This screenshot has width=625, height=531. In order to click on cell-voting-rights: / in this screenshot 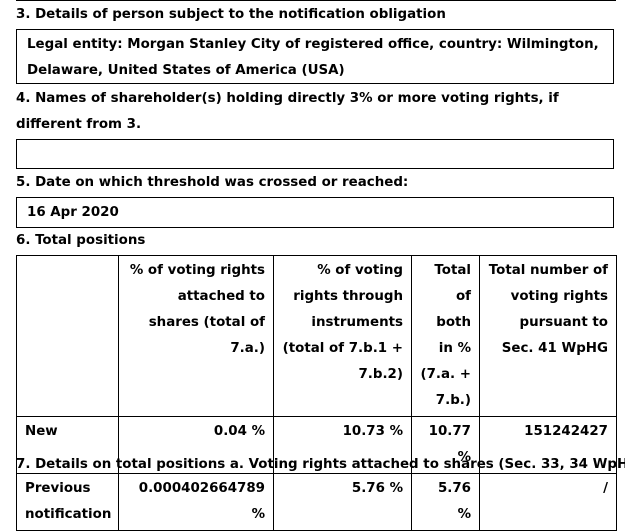, I will do `click(548, 502)`.